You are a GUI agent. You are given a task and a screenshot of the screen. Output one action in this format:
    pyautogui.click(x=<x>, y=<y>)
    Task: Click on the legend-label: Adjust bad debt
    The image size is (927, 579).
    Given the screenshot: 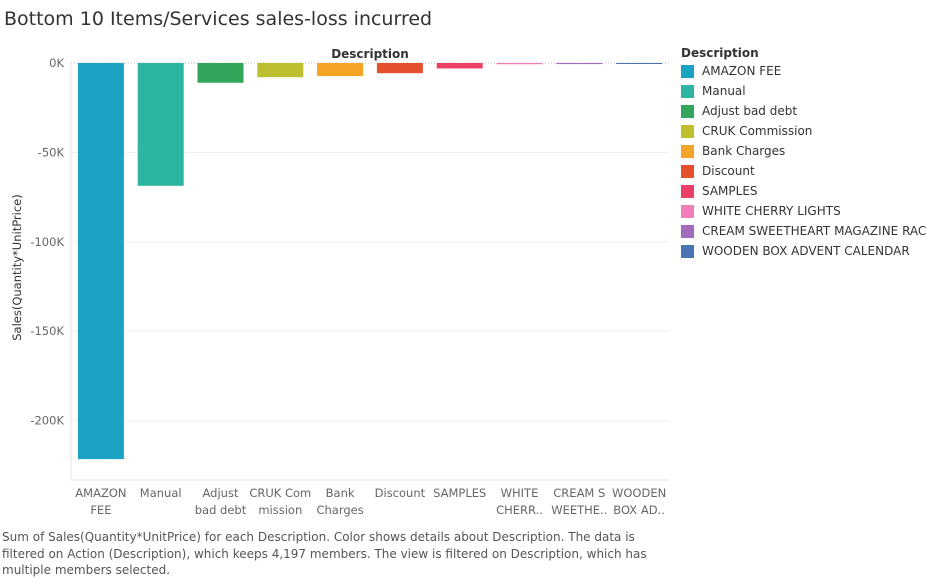 What is the action you would take?
    pyautogui.click(x=750, y=111)
    